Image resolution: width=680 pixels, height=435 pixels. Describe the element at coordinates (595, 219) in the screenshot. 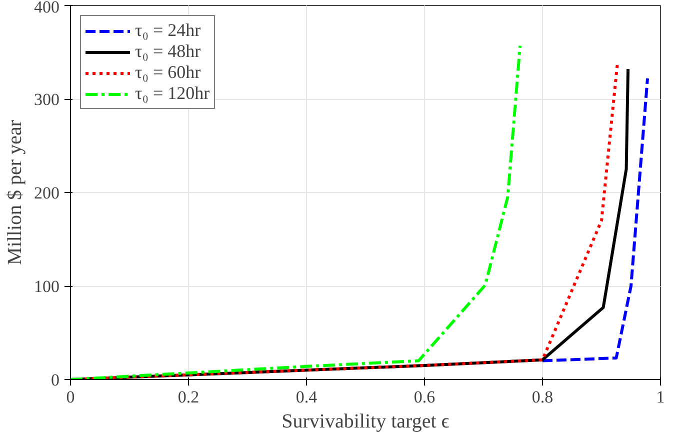

I see `line-series` at that location.